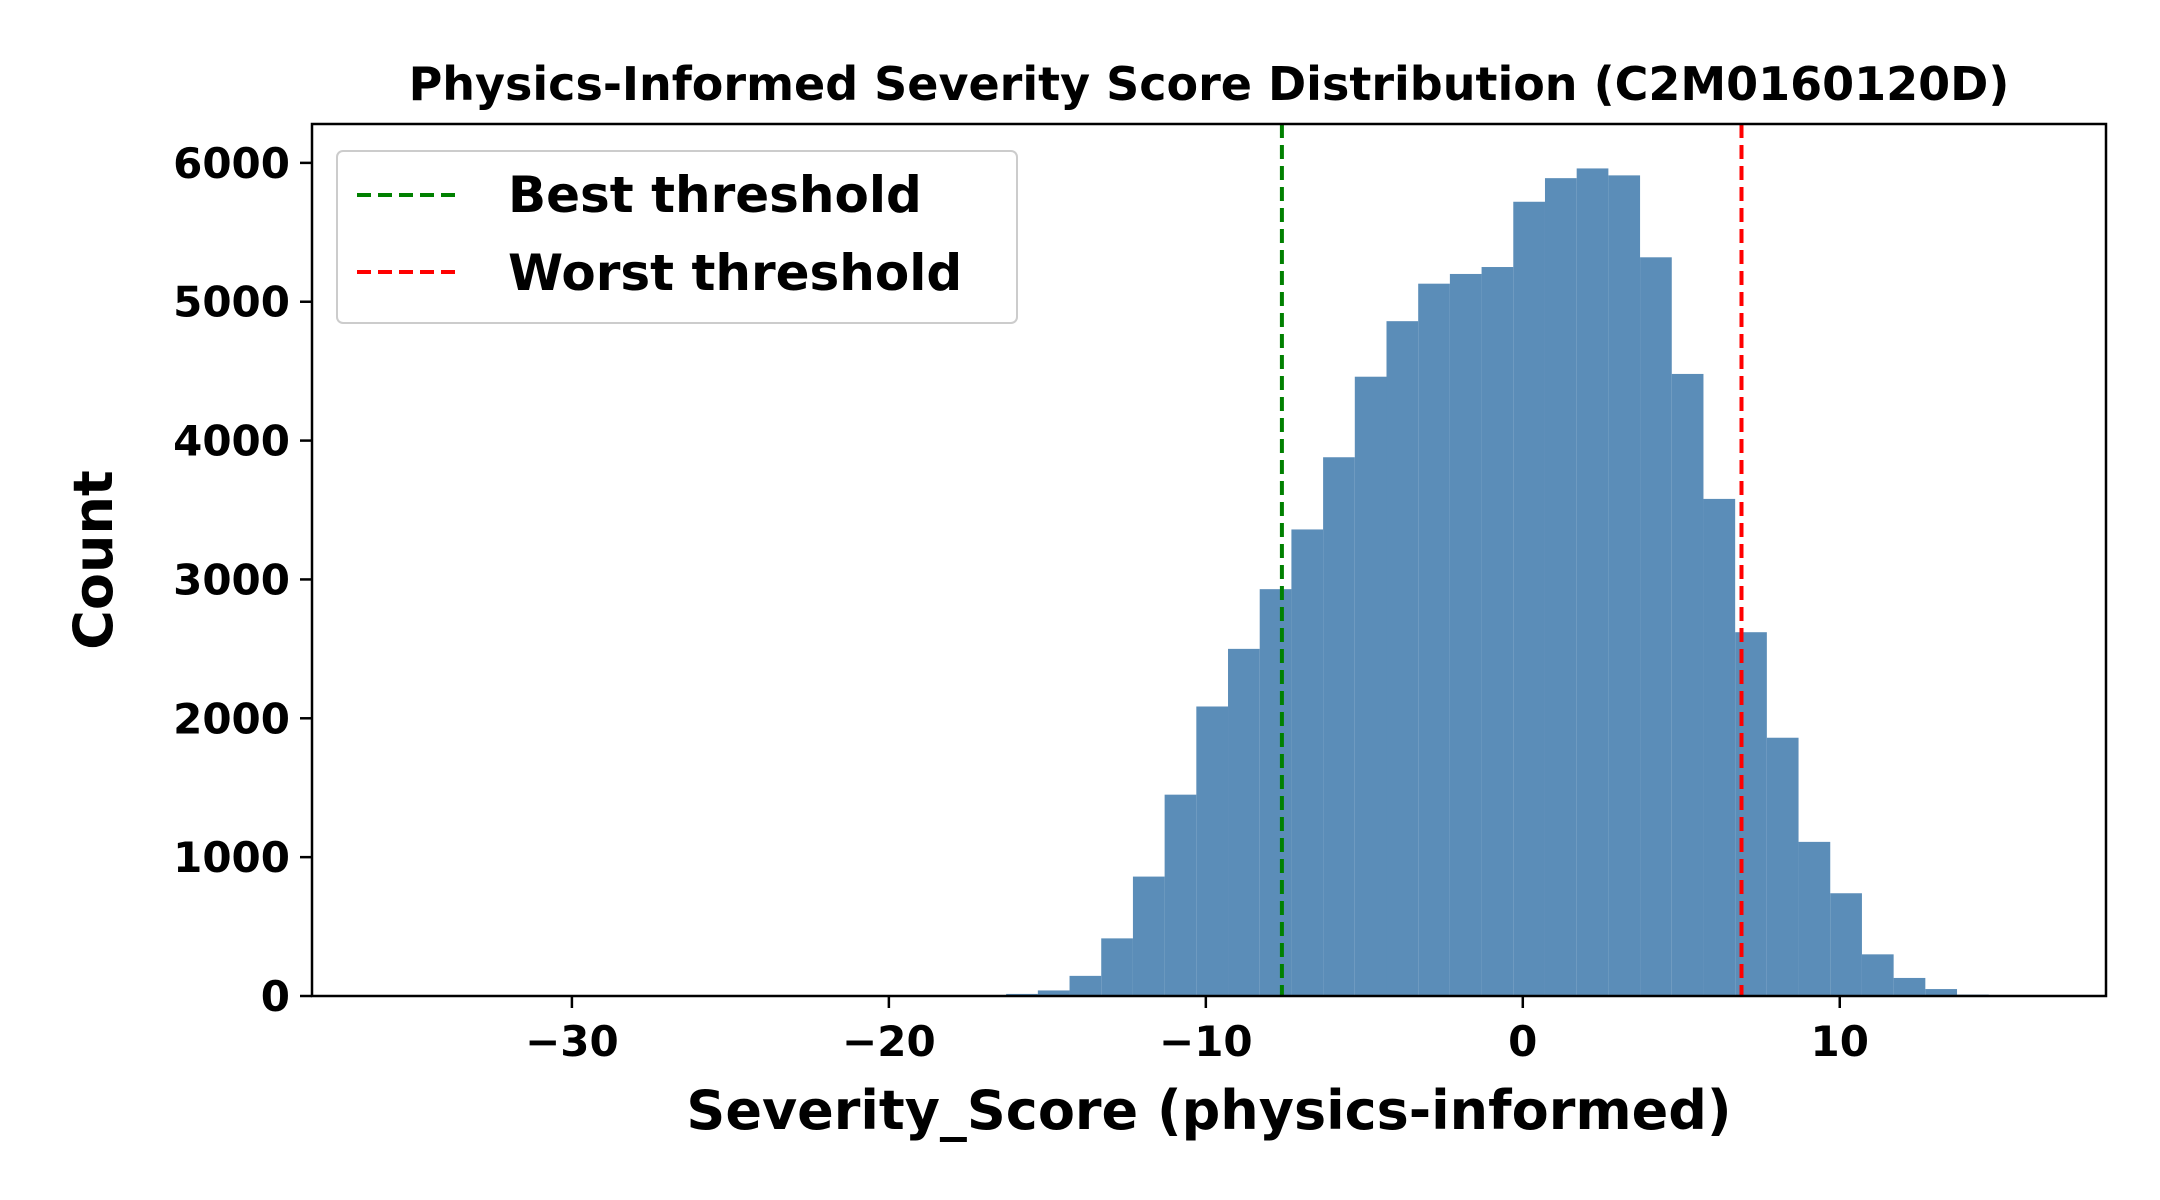  Describe the element at coordinates (735, 273) in the screenshot. I see `legend-label-worst-threshold: Worst threshold` at that location.